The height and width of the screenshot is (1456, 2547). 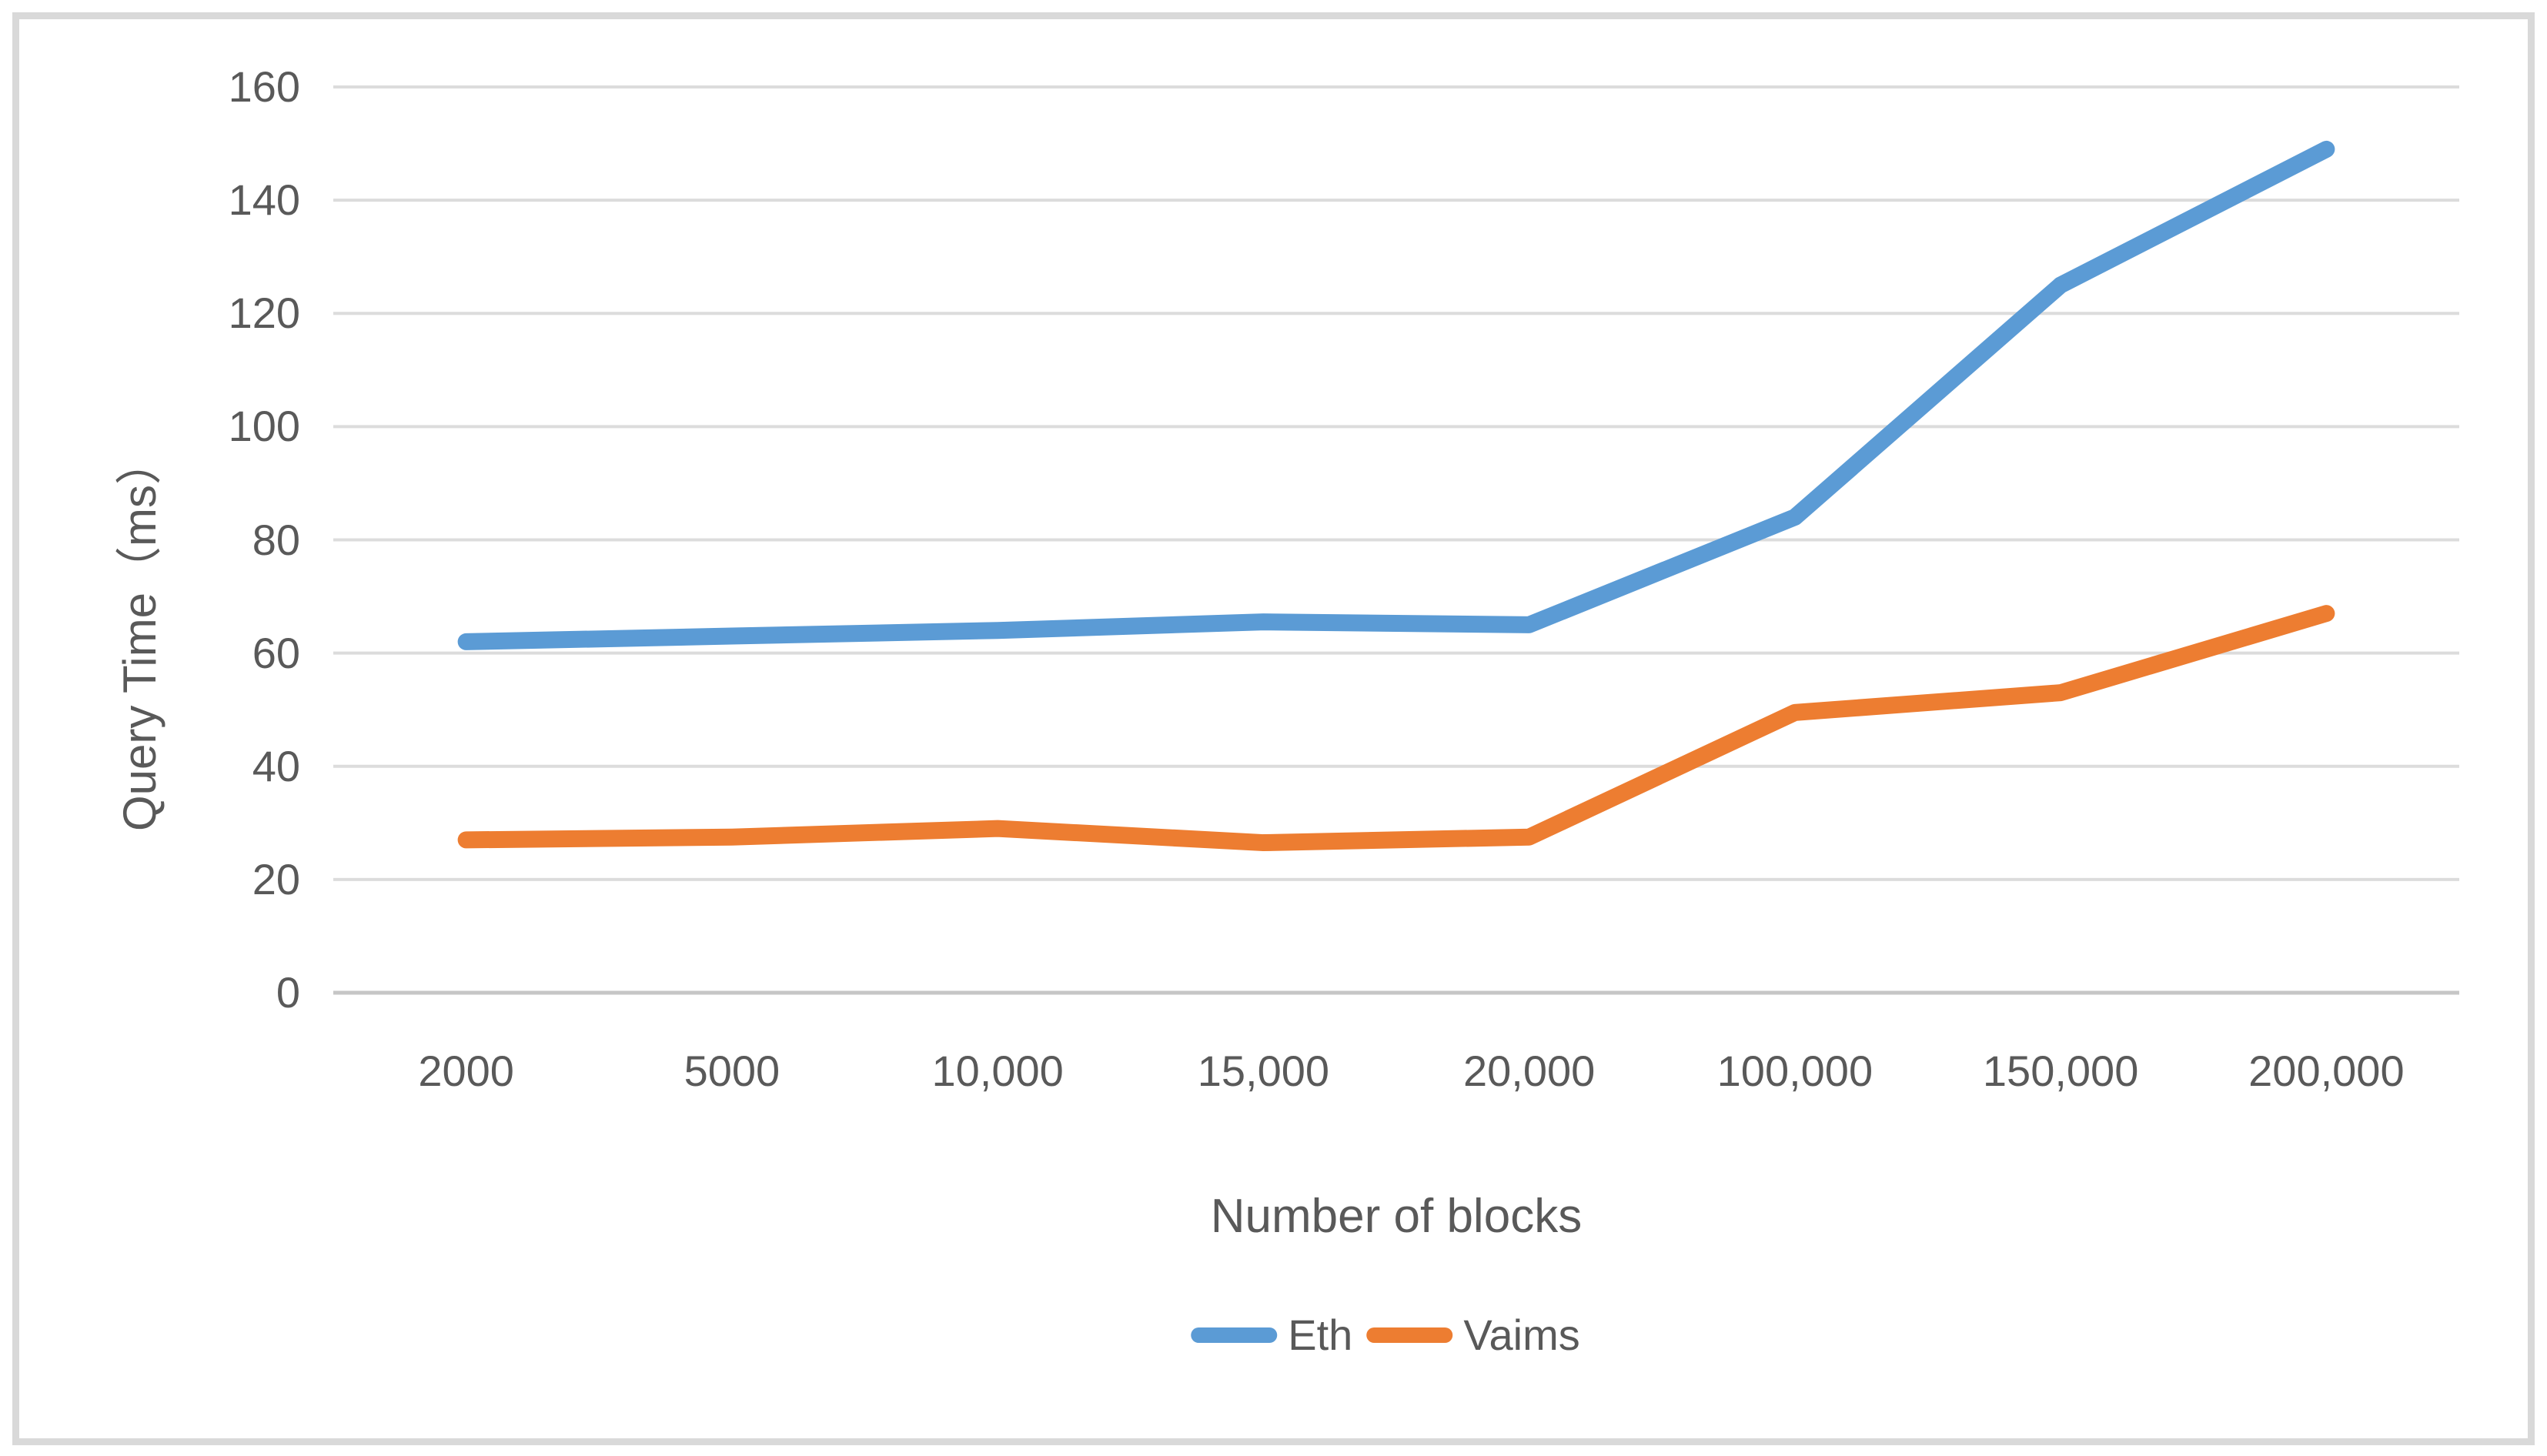 What do you see at coordinates (1794, 1071) in the screenshot?
I see `x-tick-label: 100,000` at bounding box center [1794, 1071].